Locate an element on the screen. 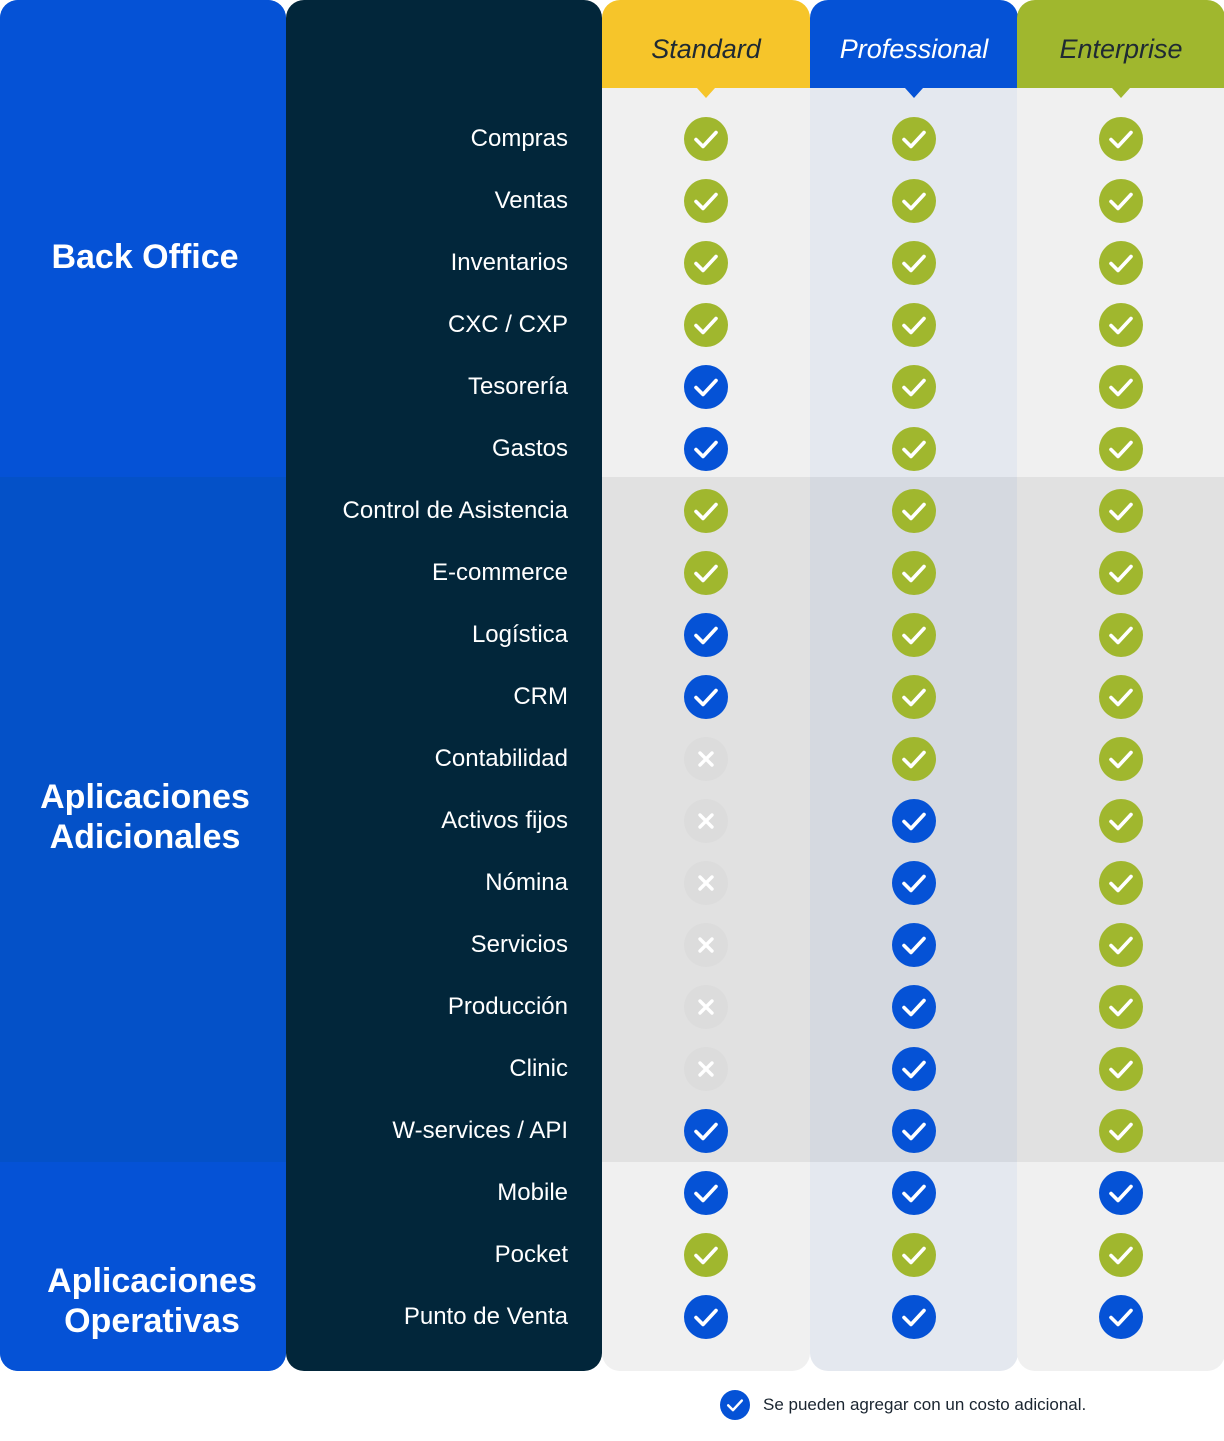 The width and height of the screenshot is (1224, 1441). feature-name: Compras is located at coordinates (519, 138).